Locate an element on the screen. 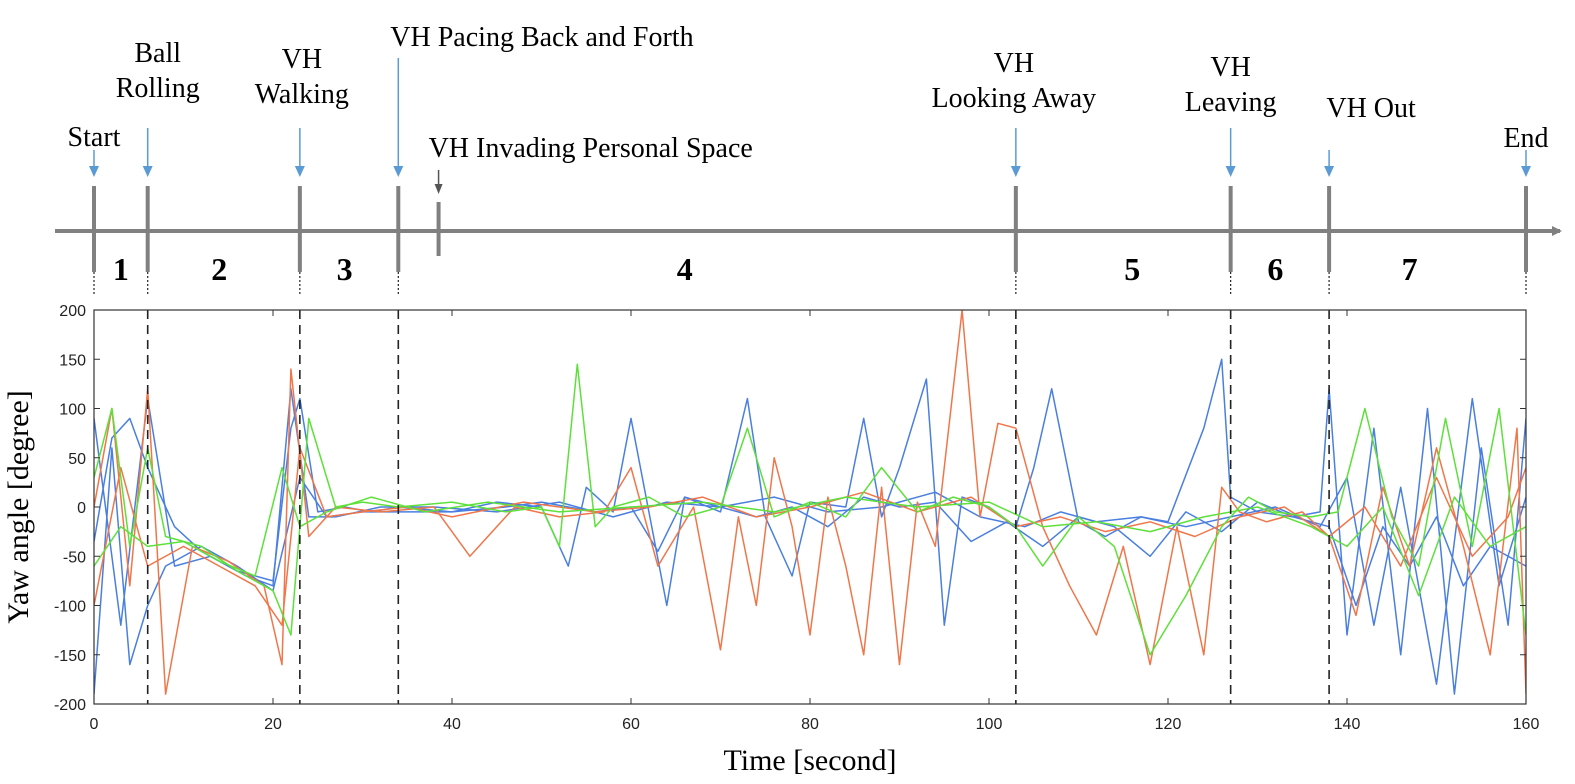  event-4: VH Pacing Back and Forth is located at coordinates (542, 159).